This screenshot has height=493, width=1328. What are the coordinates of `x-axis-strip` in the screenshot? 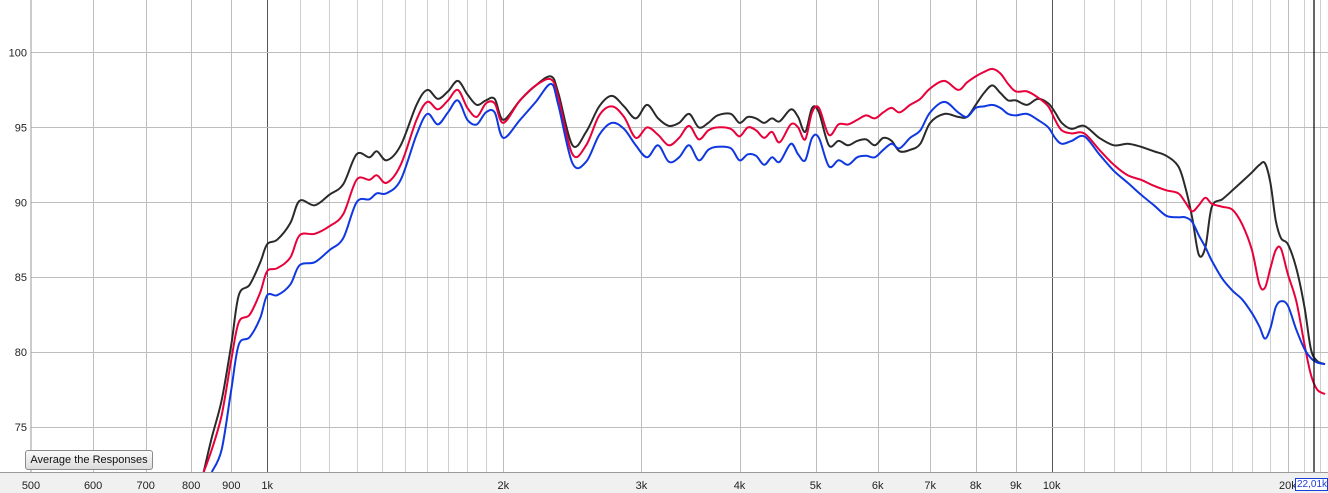 It's located at (664, 482).